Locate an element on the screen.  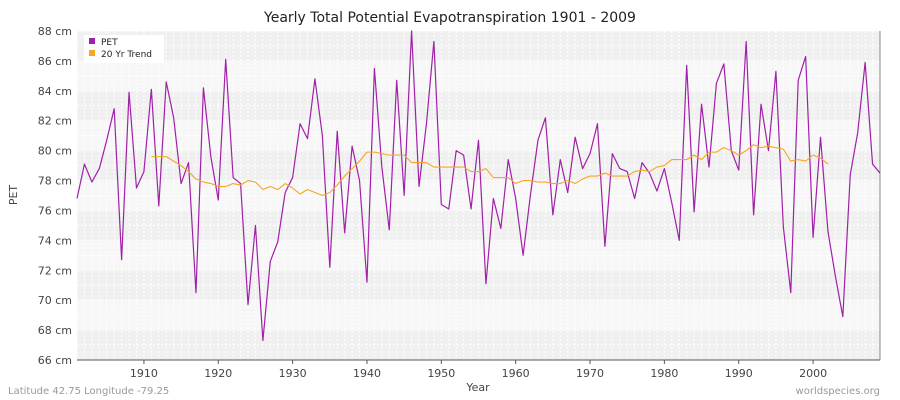
y-axis-label: PET is located at coordinates (13, 195).